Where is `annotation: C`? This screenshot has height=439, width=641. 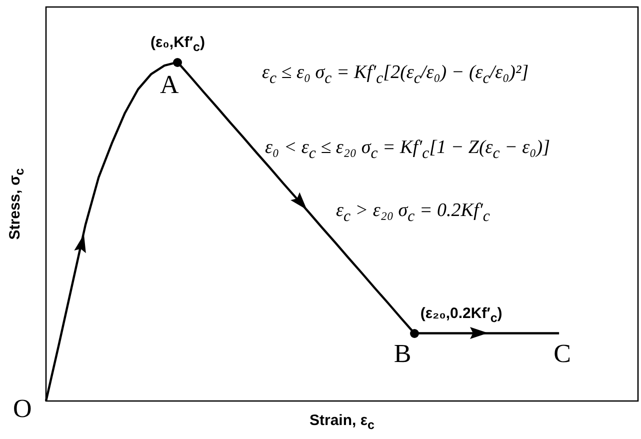
annotation: C is located at coordinates (562, 354).